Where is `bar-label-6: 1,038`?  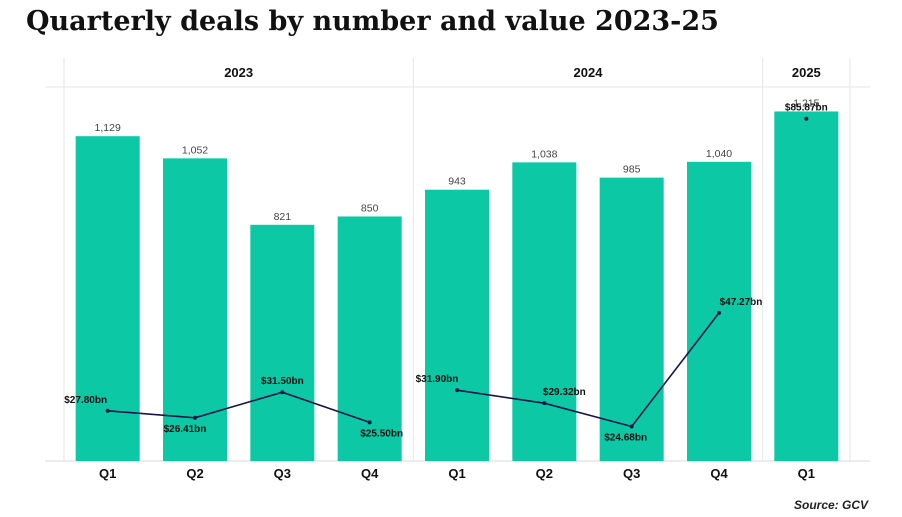 bar-label-6: 1,038 is located at coordinates (544, 154).